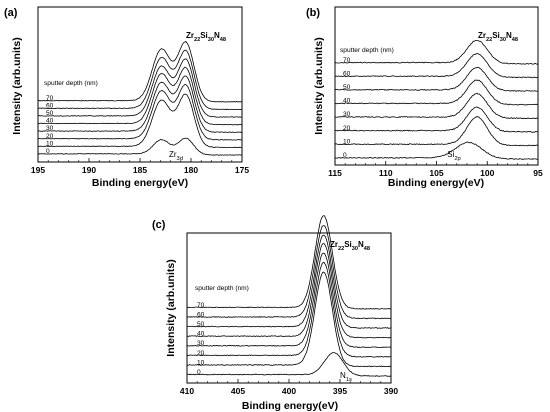 The image size is (550, 412). What do you see at coordinates (487, 173) in the screenshot?
I see `x-tick-label: 100` at bounding box center [487, 173].